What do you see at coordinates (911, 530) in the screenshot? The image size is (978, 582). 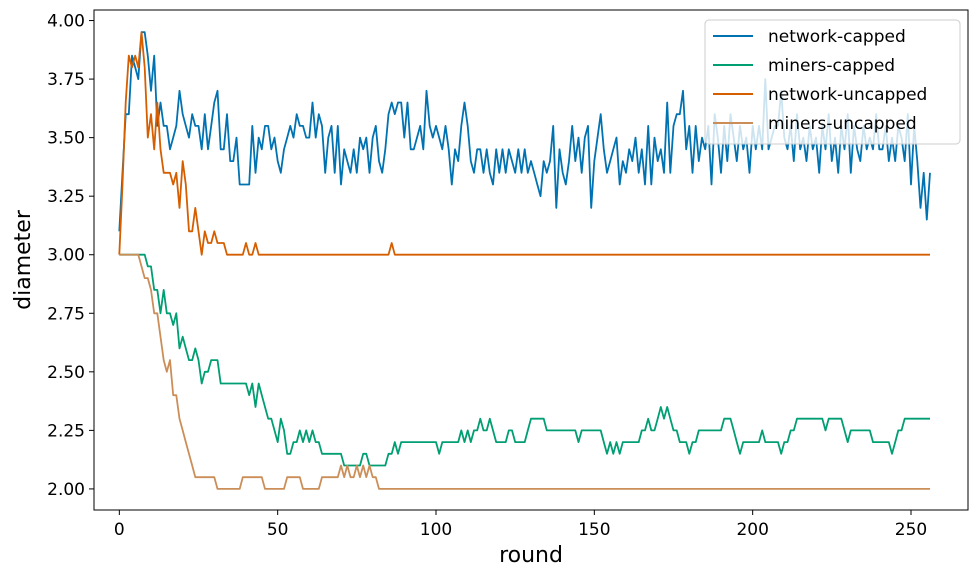 I see `x-tick-label: 250` at bounding box center [911, 530].